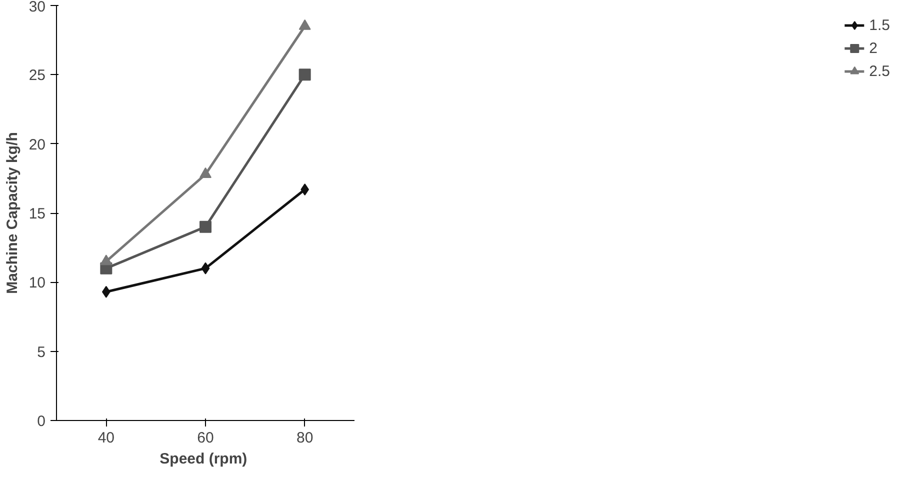 Image resolution: width=920 pixels, height=489 pixels. Describe the element at coordinates (37, 214) in the screenshot. I see `y-tick-label: 15` at that location.